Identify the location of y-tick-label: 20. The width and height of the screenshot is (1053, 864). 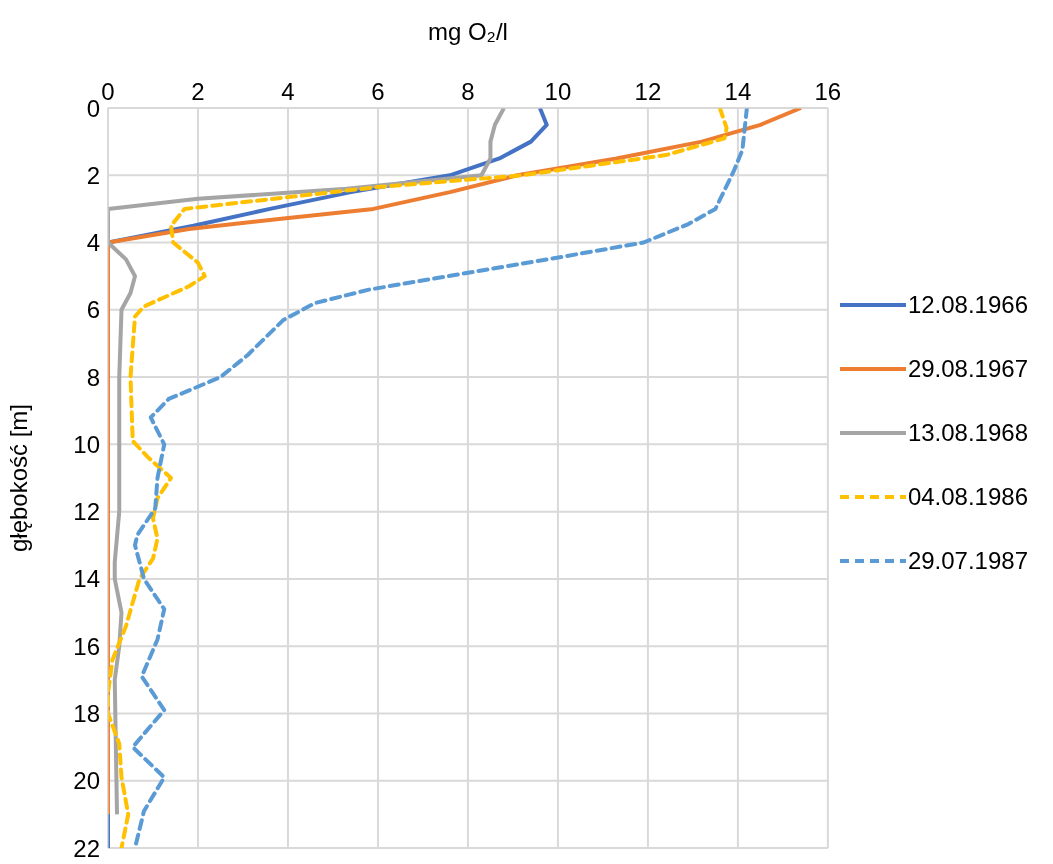
(86, 781).